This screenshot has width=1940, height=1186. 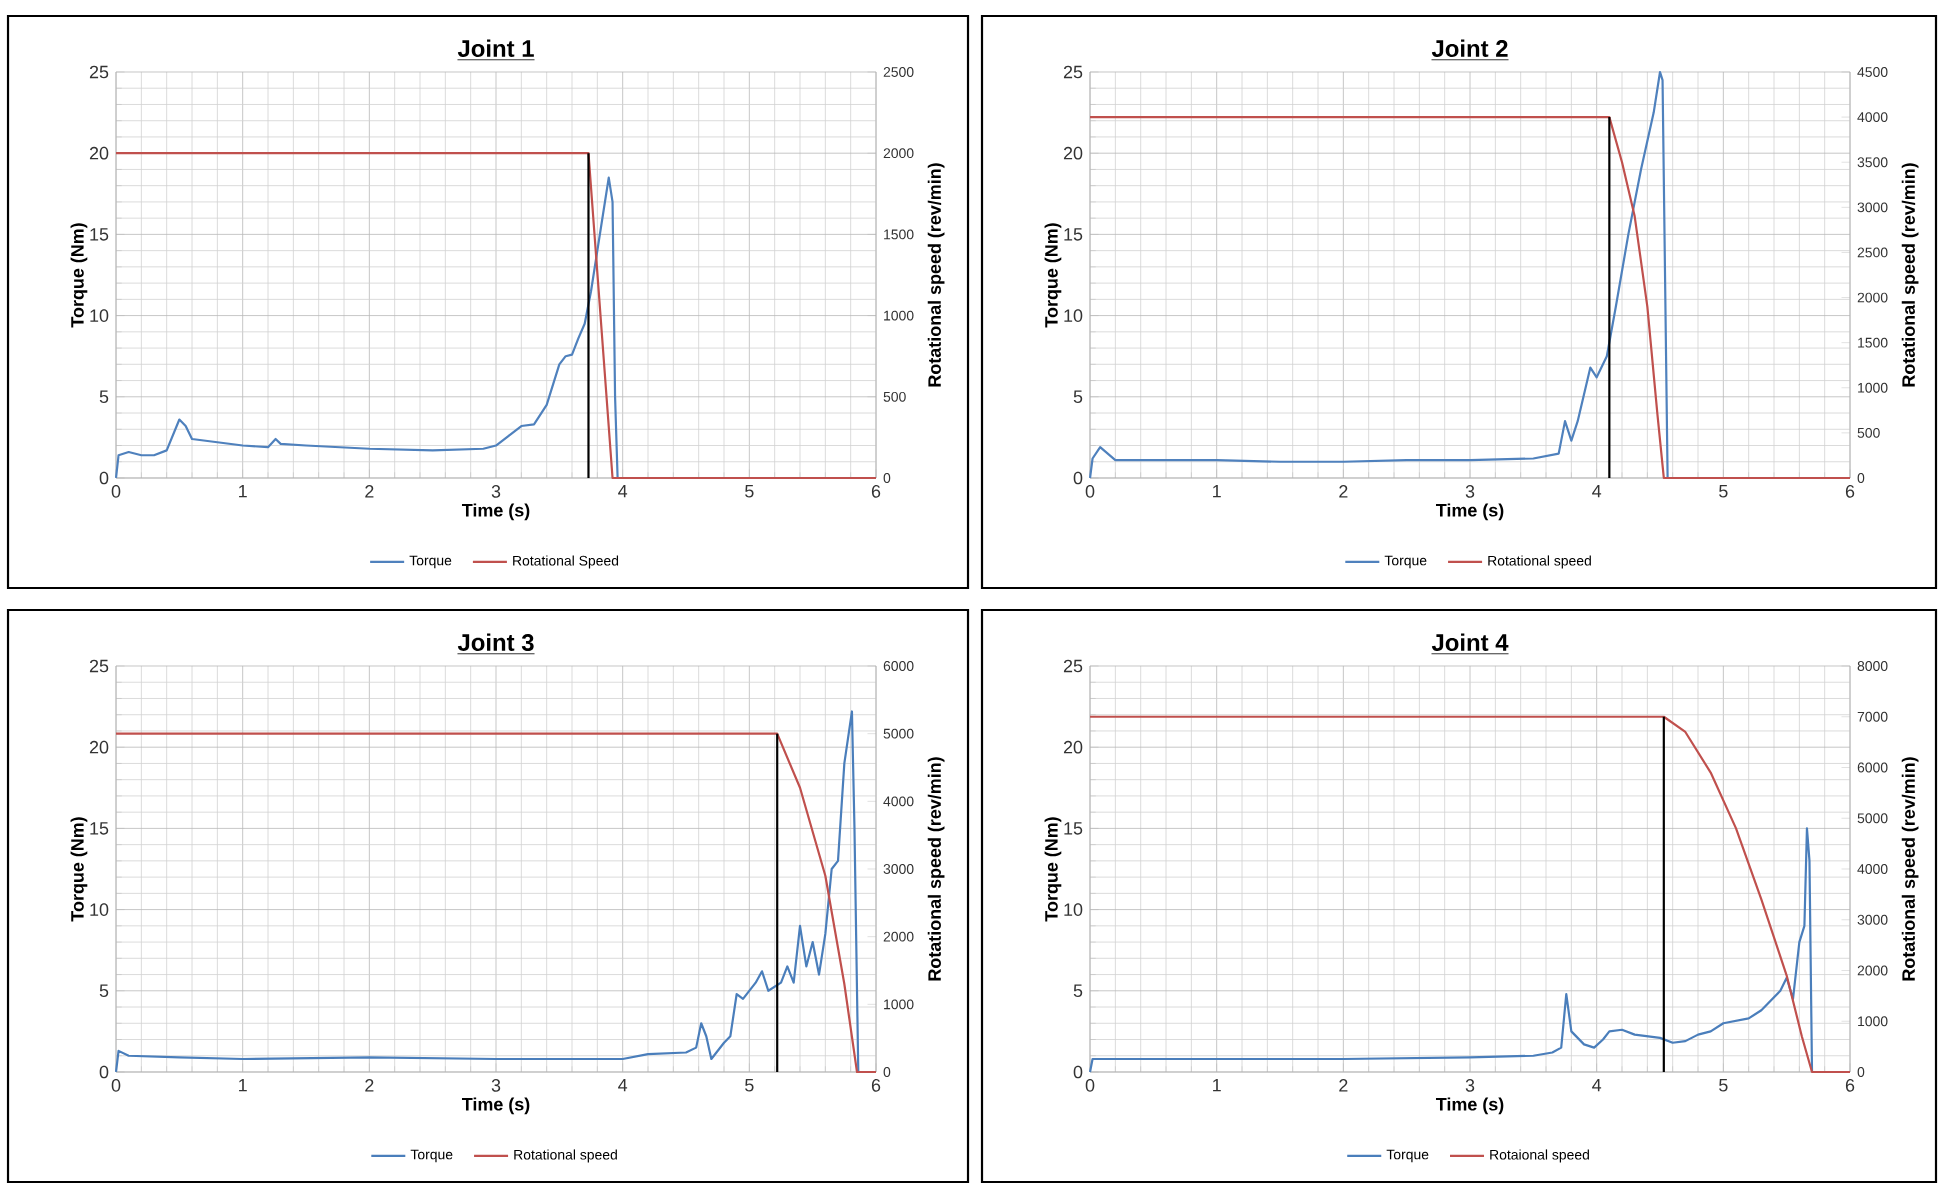 What do you see at coordinates (366, 328) in the screenshot?
I see `line-series` at bounding box center [366, 328].